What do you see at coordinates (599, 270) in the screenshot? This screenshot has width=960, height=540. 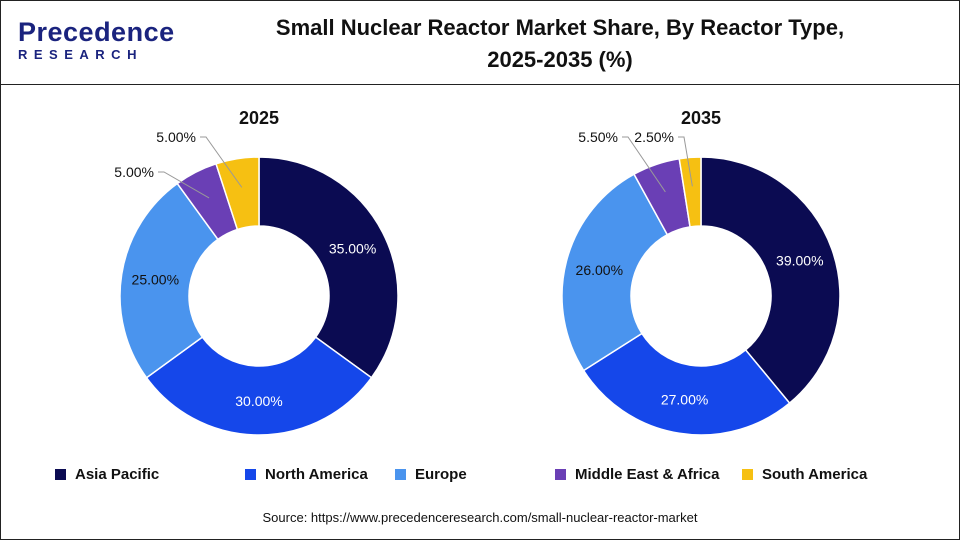 I see `data-label: 26.00%` at bounding box center [599, 270].